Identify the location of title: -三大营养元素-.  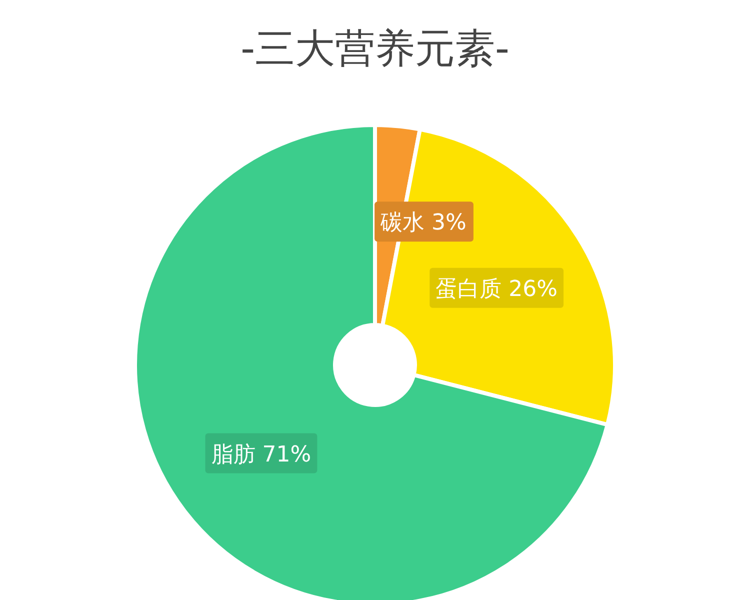
(375, 49).